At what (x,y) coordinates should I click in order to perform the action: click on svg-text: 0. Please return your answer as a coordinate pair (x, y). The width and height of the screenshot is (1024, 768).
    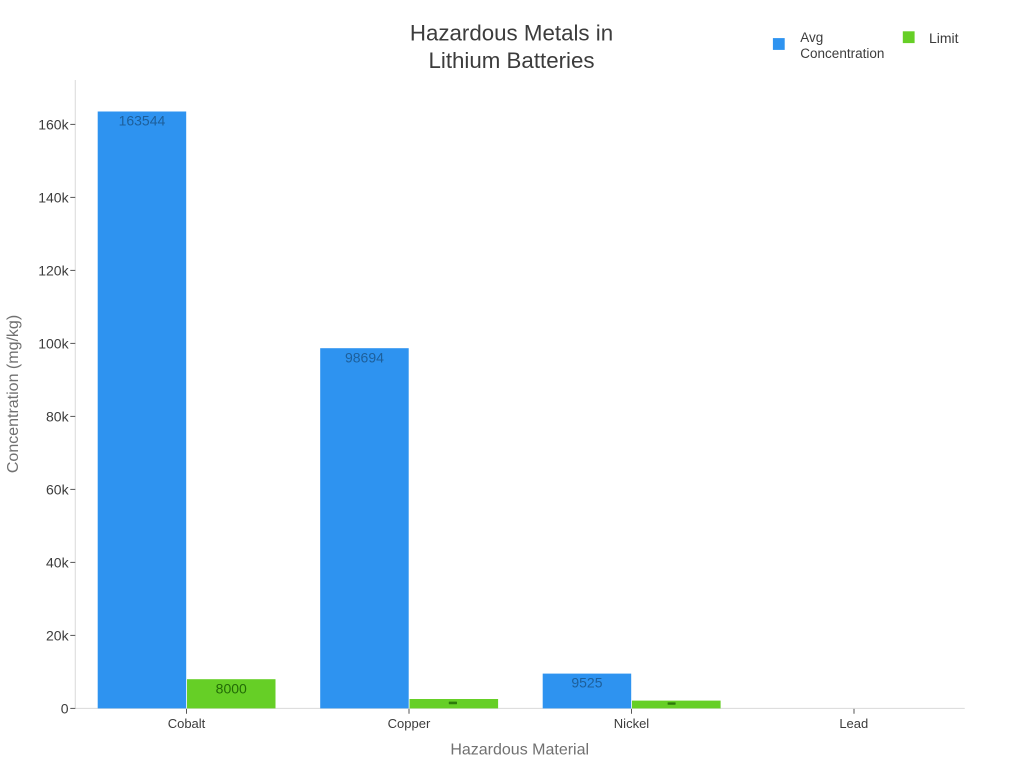
    Looking at the image, I should click on (65, 708).